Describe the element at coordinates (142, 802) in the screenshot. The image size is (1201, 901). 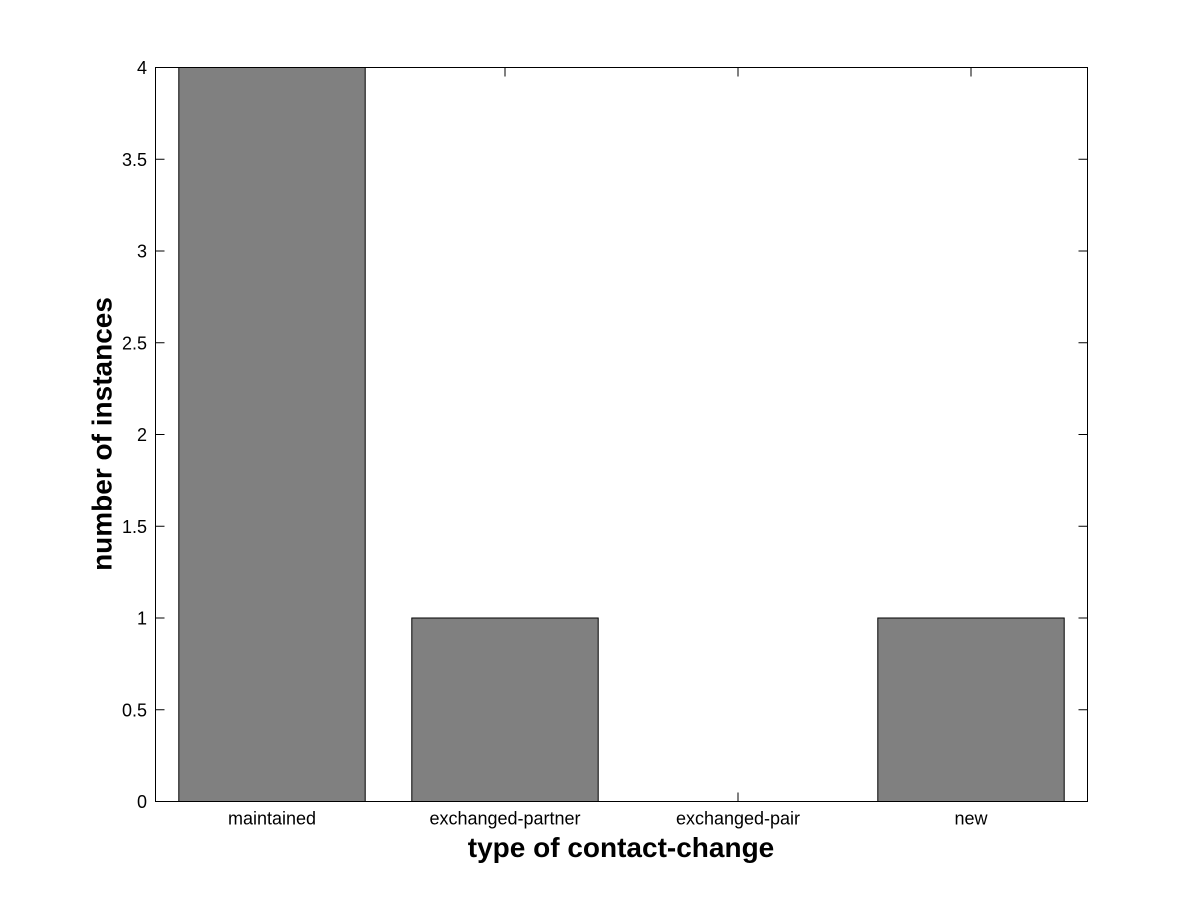
I see `y-tick-label: 0` at that location.